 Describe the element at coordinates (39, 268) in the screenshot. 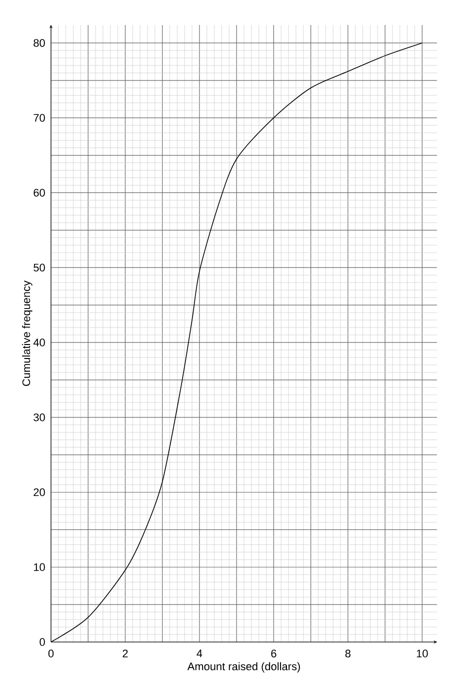

I see `y-tick-label: 50` at that location.